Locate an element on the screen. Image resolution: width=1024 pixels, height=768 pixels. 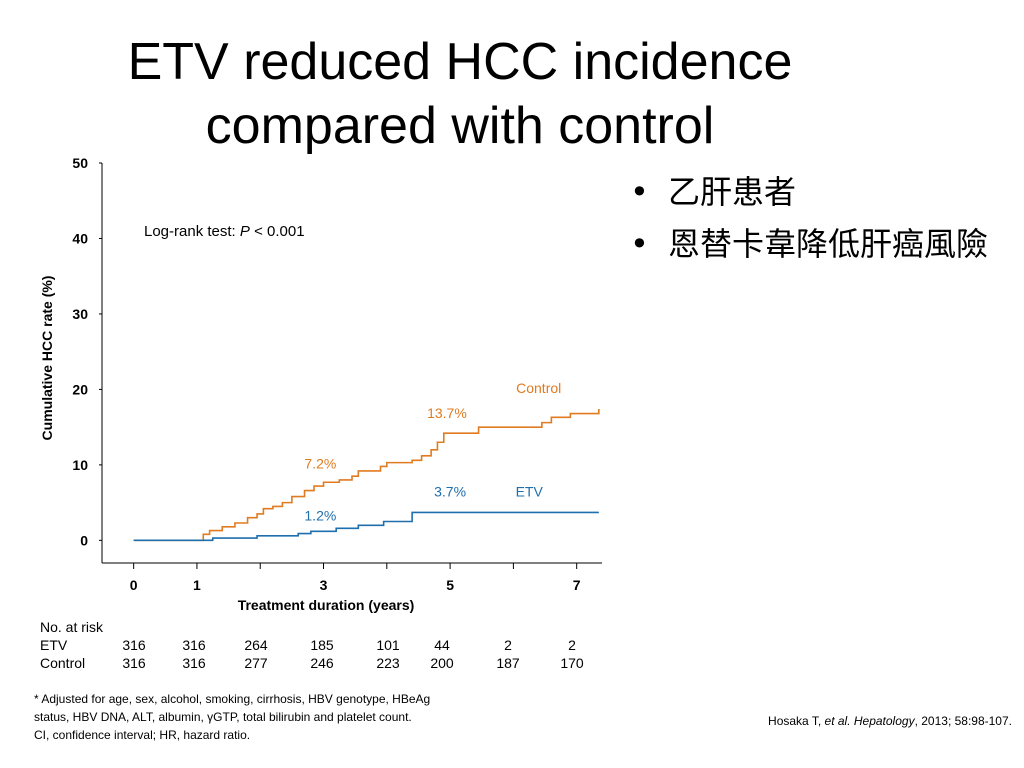
y-tick-label: 20 is located at coordinates (80, 389).